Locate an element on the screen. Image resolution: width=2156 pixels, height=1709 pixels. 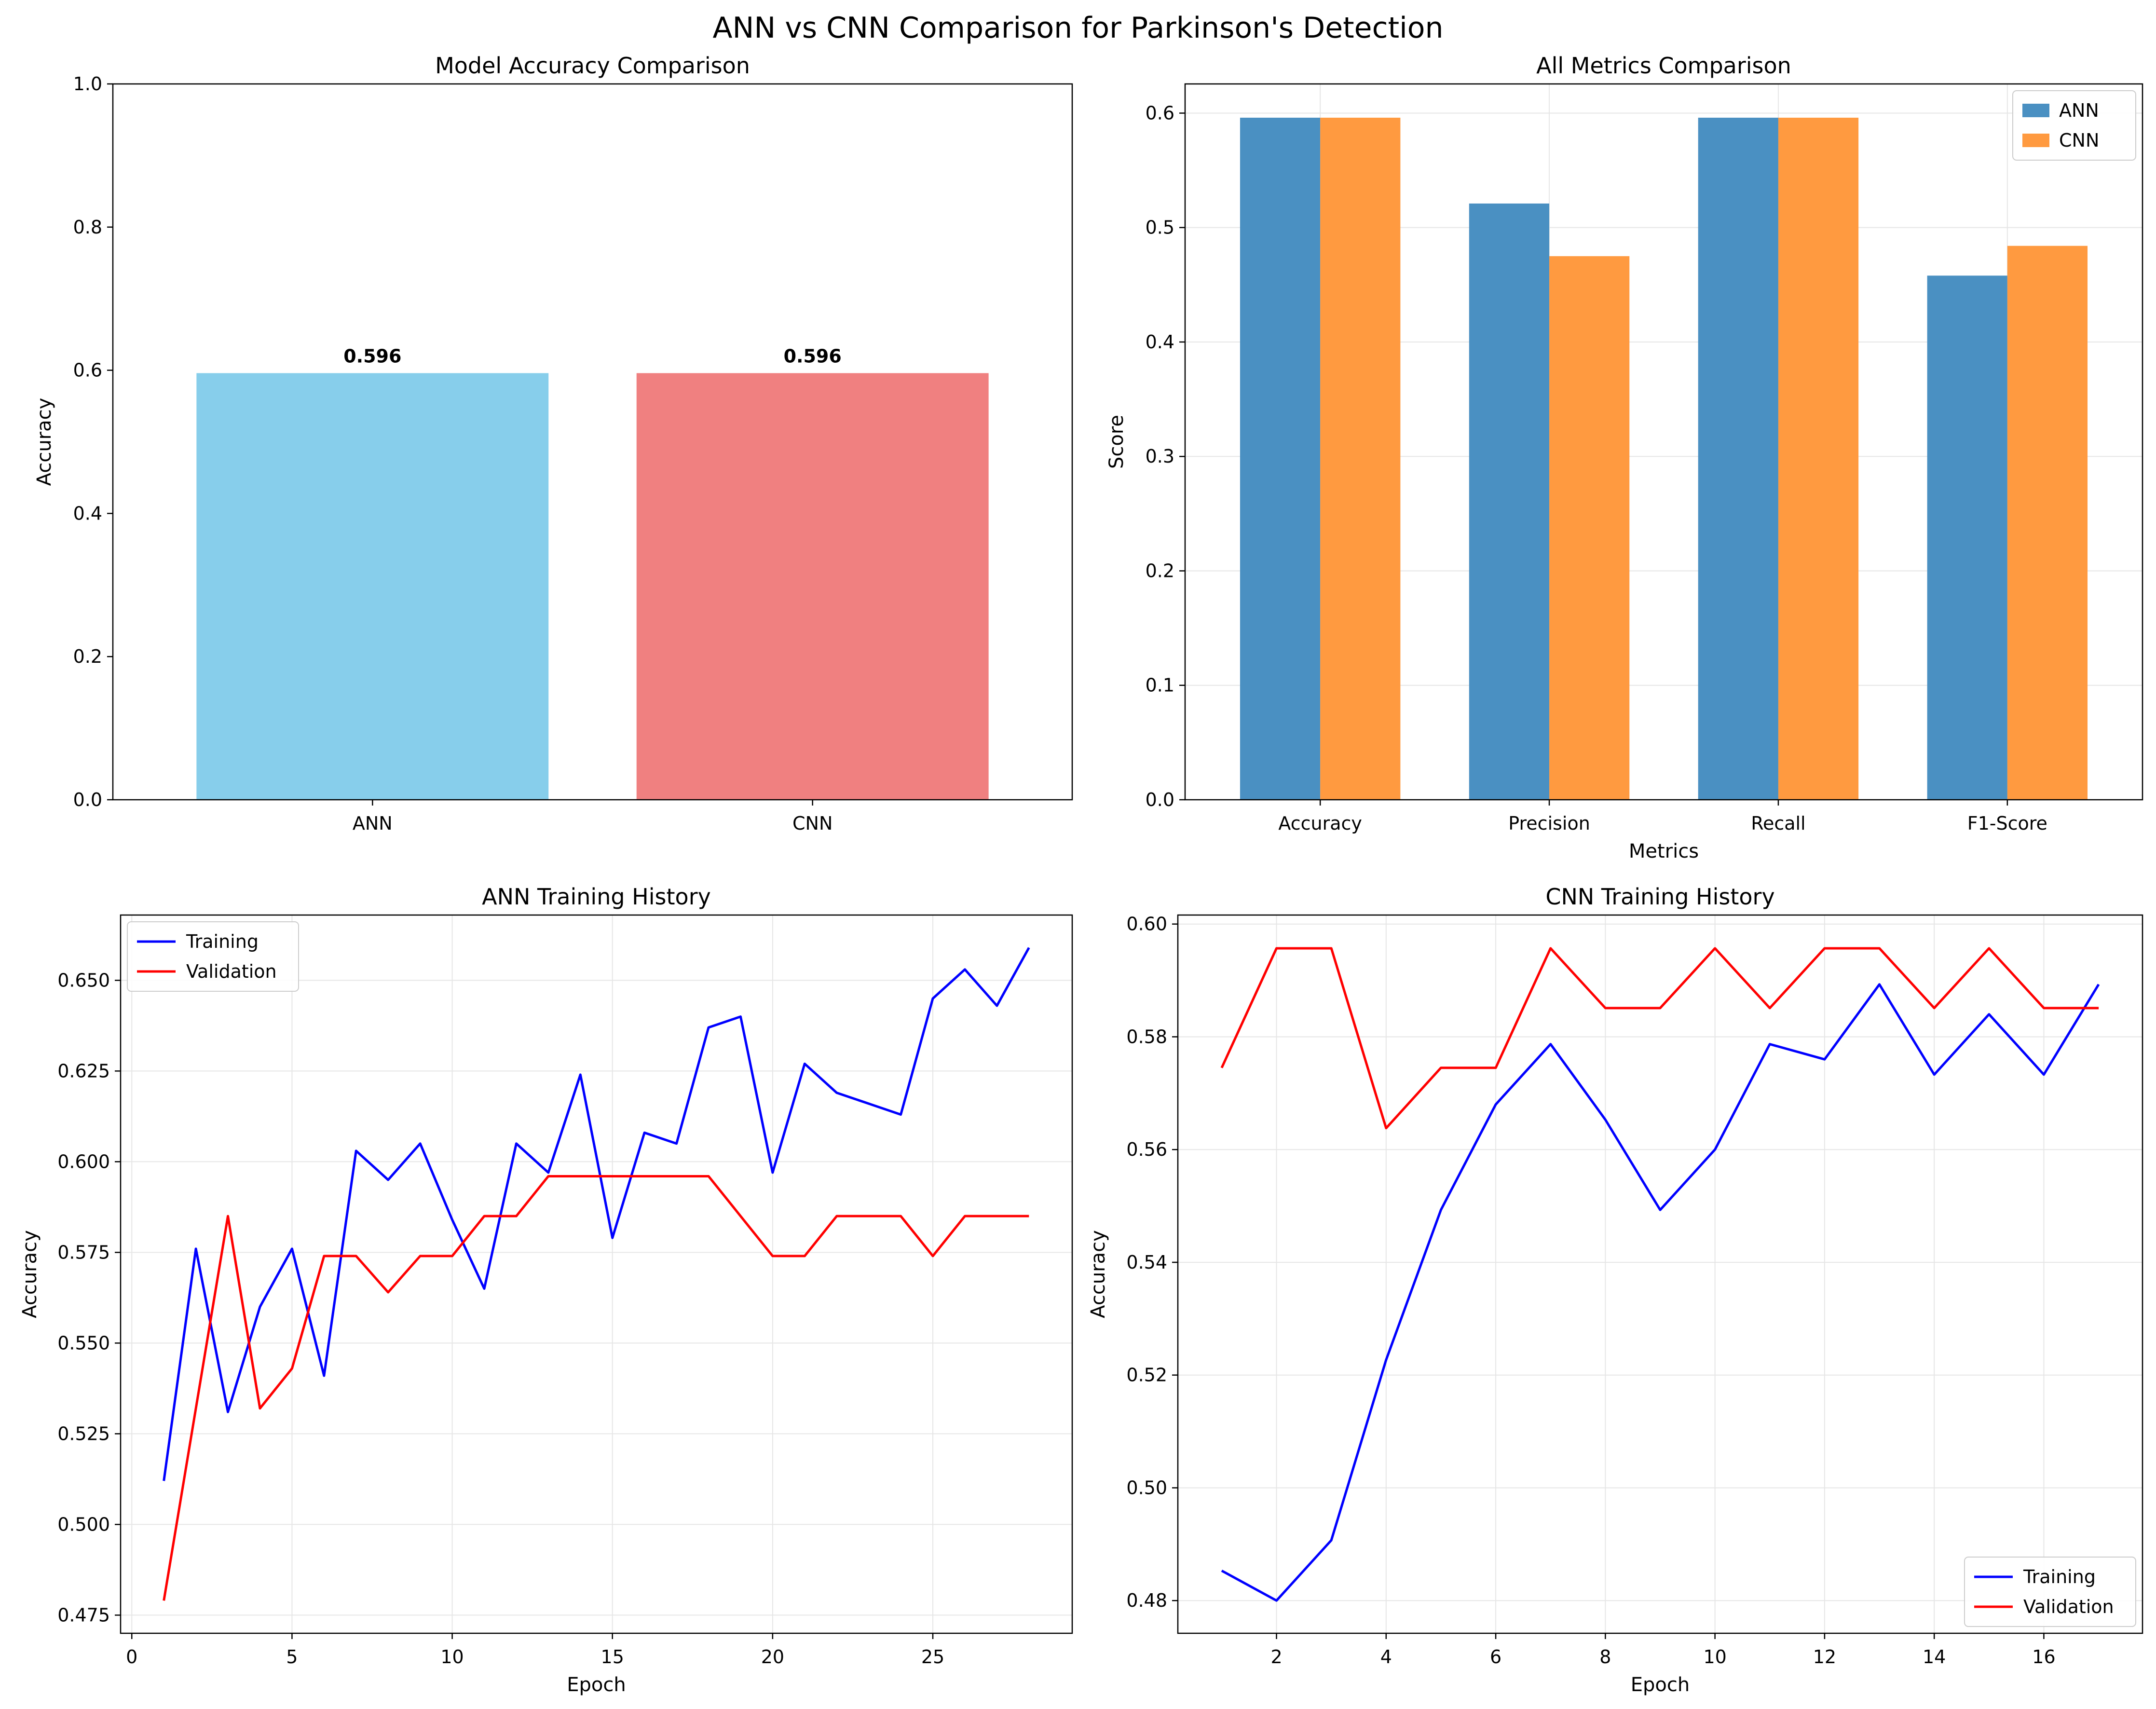
x-tick-label: F1-Score is located at coordinates (2007, 823).